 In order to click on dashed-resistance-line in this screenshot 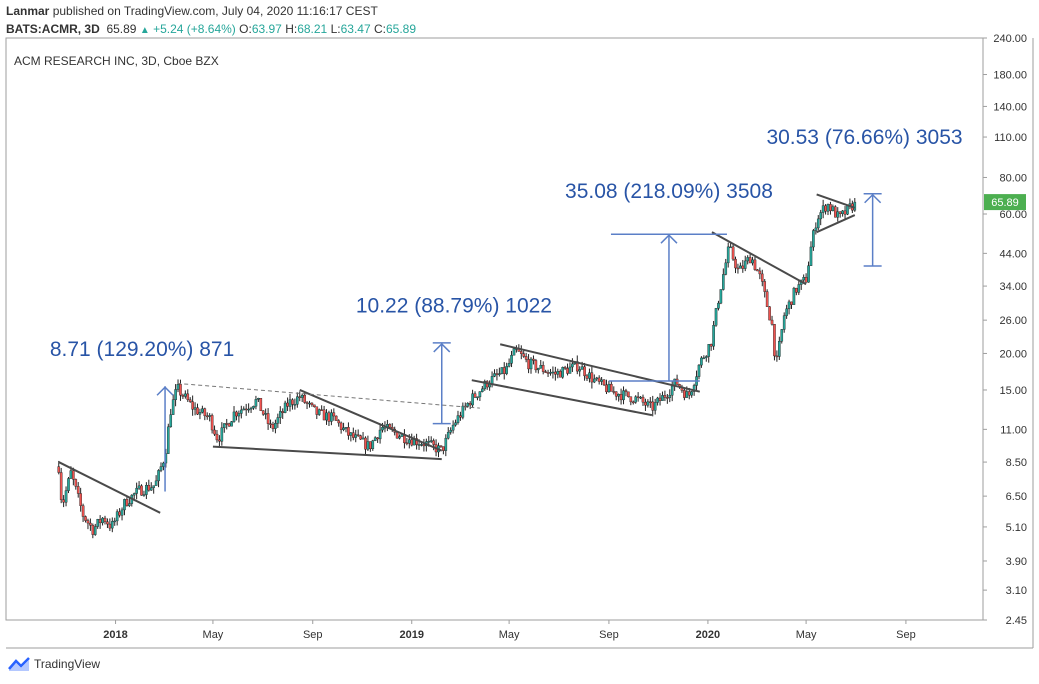, I will do `click(328, 395)`.